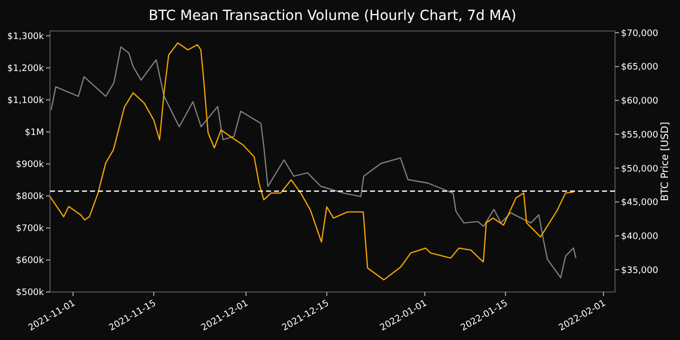 The image size is (680, 340). I want to click on y2-axis-title: BTC Price [USD], so click(665, 162).